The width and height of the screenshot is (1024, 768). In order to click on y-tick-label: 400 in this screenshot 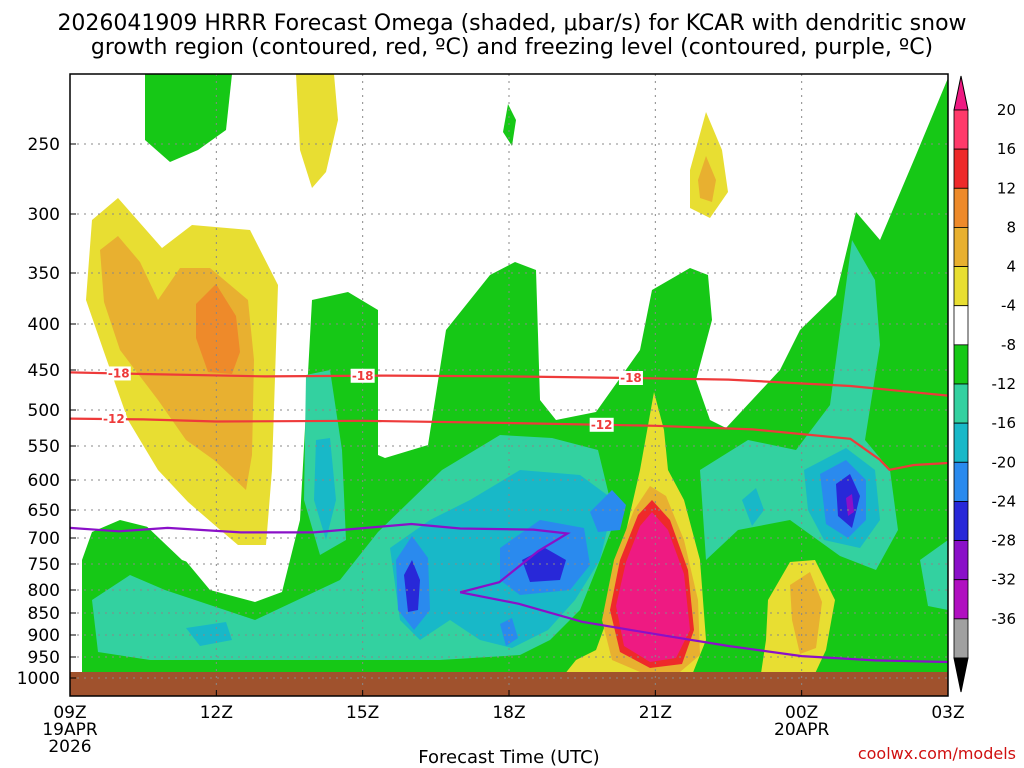, I will do `click(44, 325)`.